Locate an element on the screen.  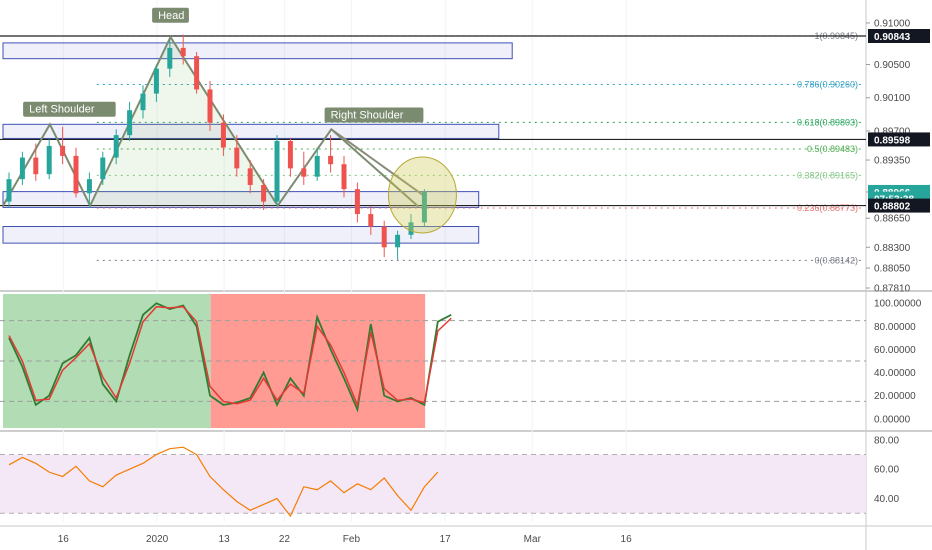
fib-level-label: 0.618(0.89803) is located at coordinates (827, 122).